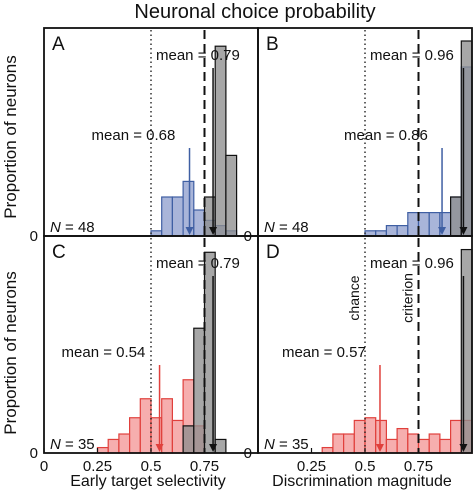  I want to click on mean-label-blue: mean = 0.68, so click(134, 135).